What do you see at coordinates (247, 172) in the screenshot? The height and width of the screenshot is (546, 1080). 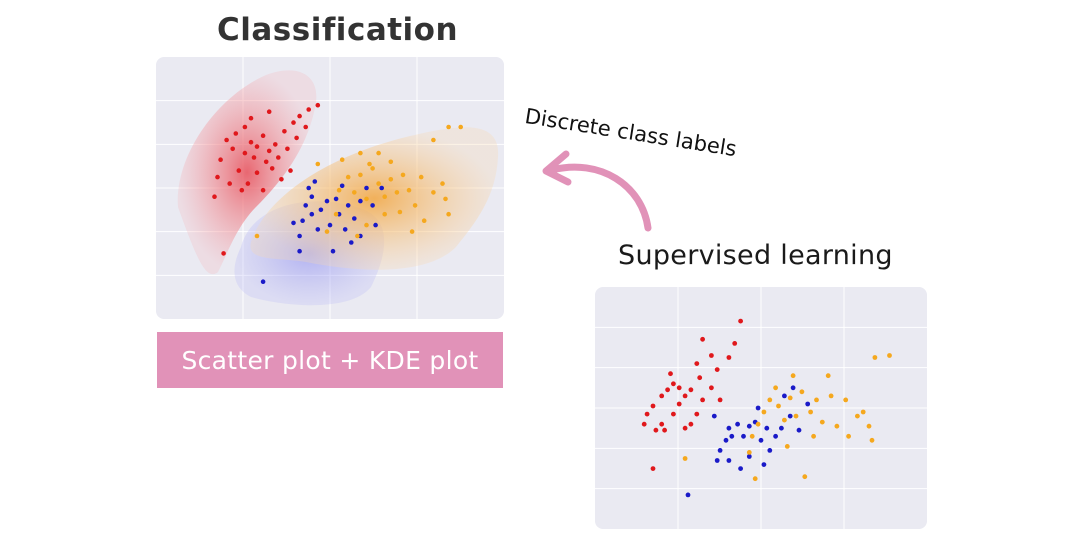 I see `kde-red-density` at bounding box center [247, 172].